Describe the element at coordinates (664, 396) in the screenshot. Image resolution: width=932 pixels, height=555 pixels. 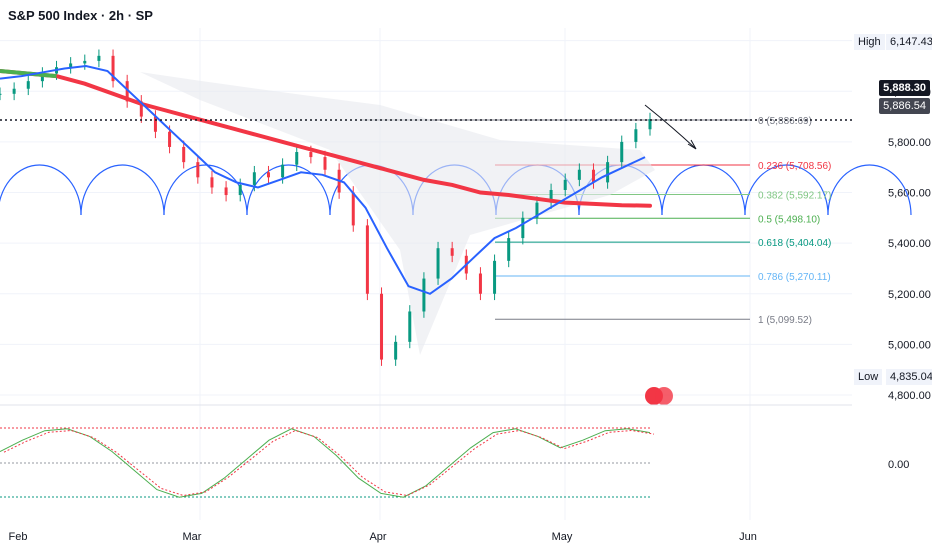
I see `us-flag-icon` at that location.